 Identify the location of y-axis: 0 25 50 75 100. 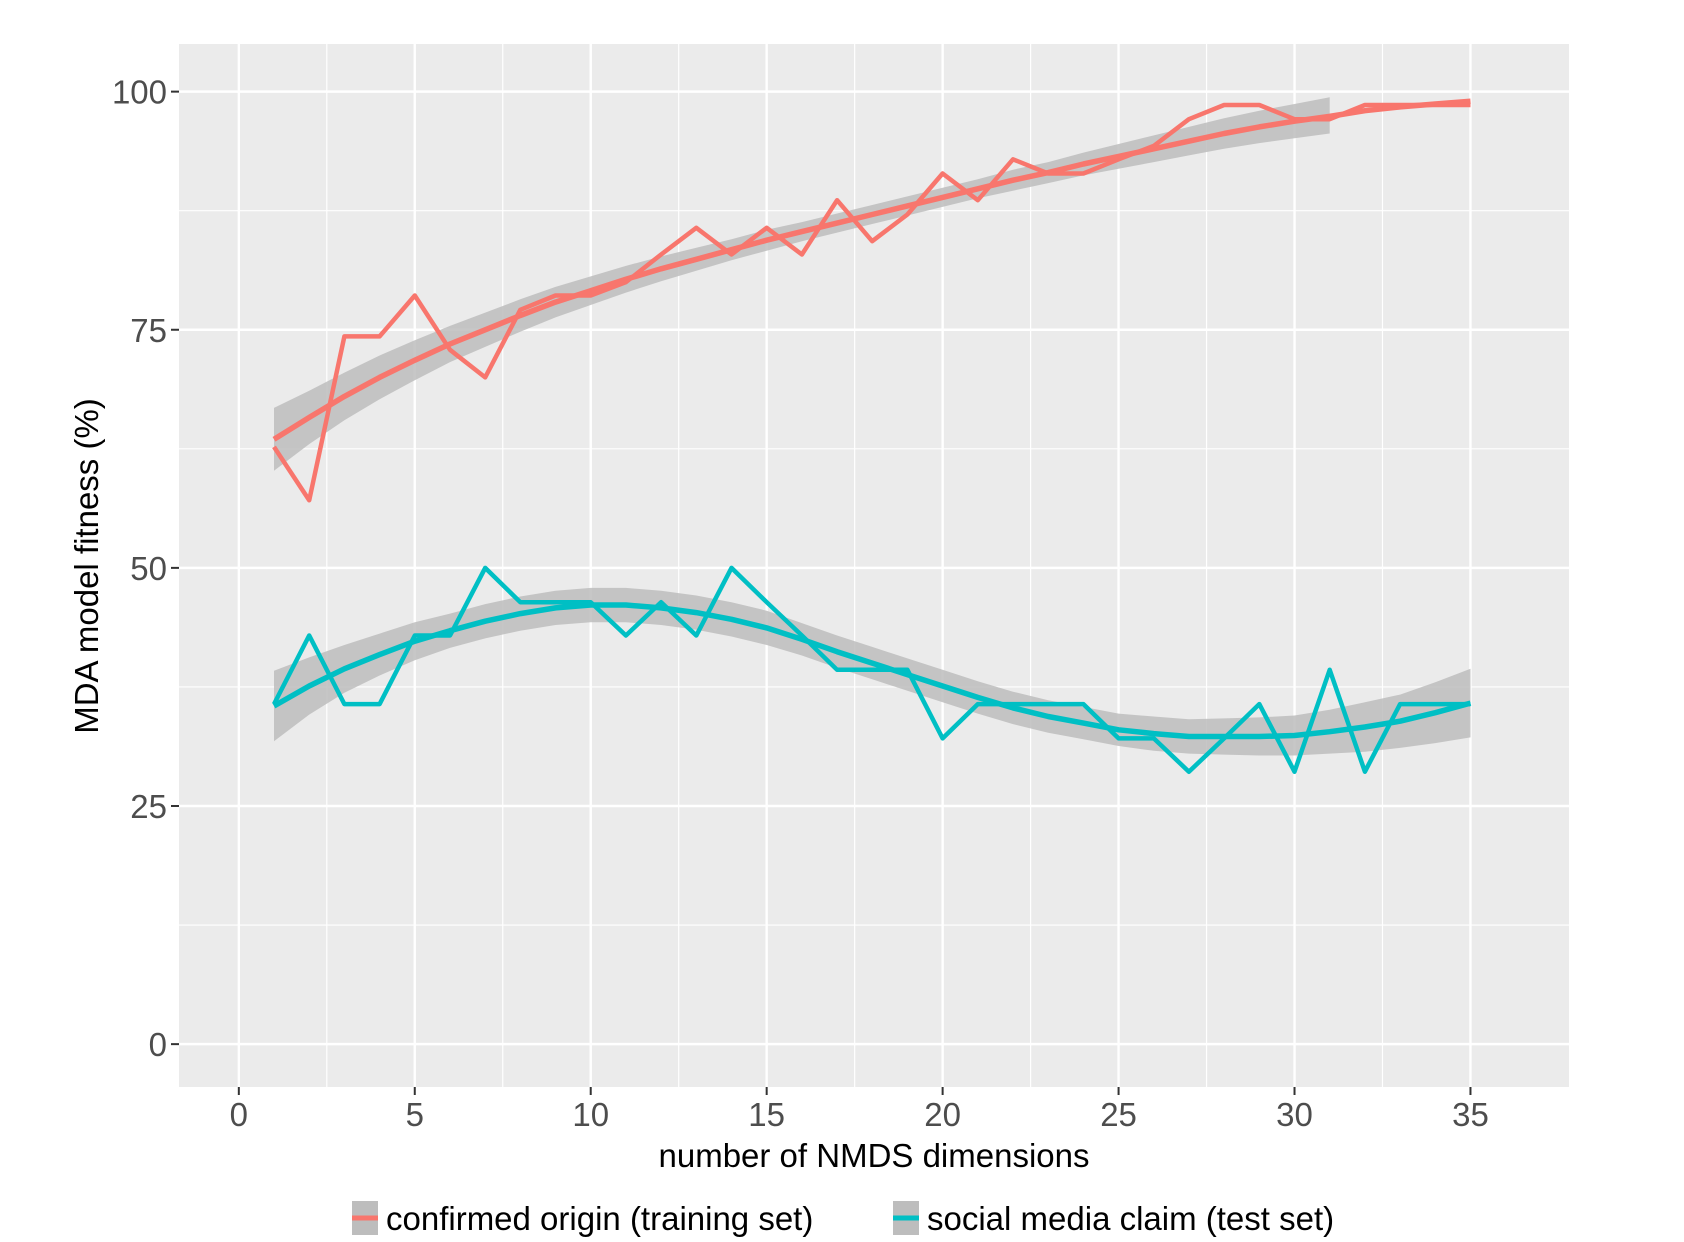
(145, 568).